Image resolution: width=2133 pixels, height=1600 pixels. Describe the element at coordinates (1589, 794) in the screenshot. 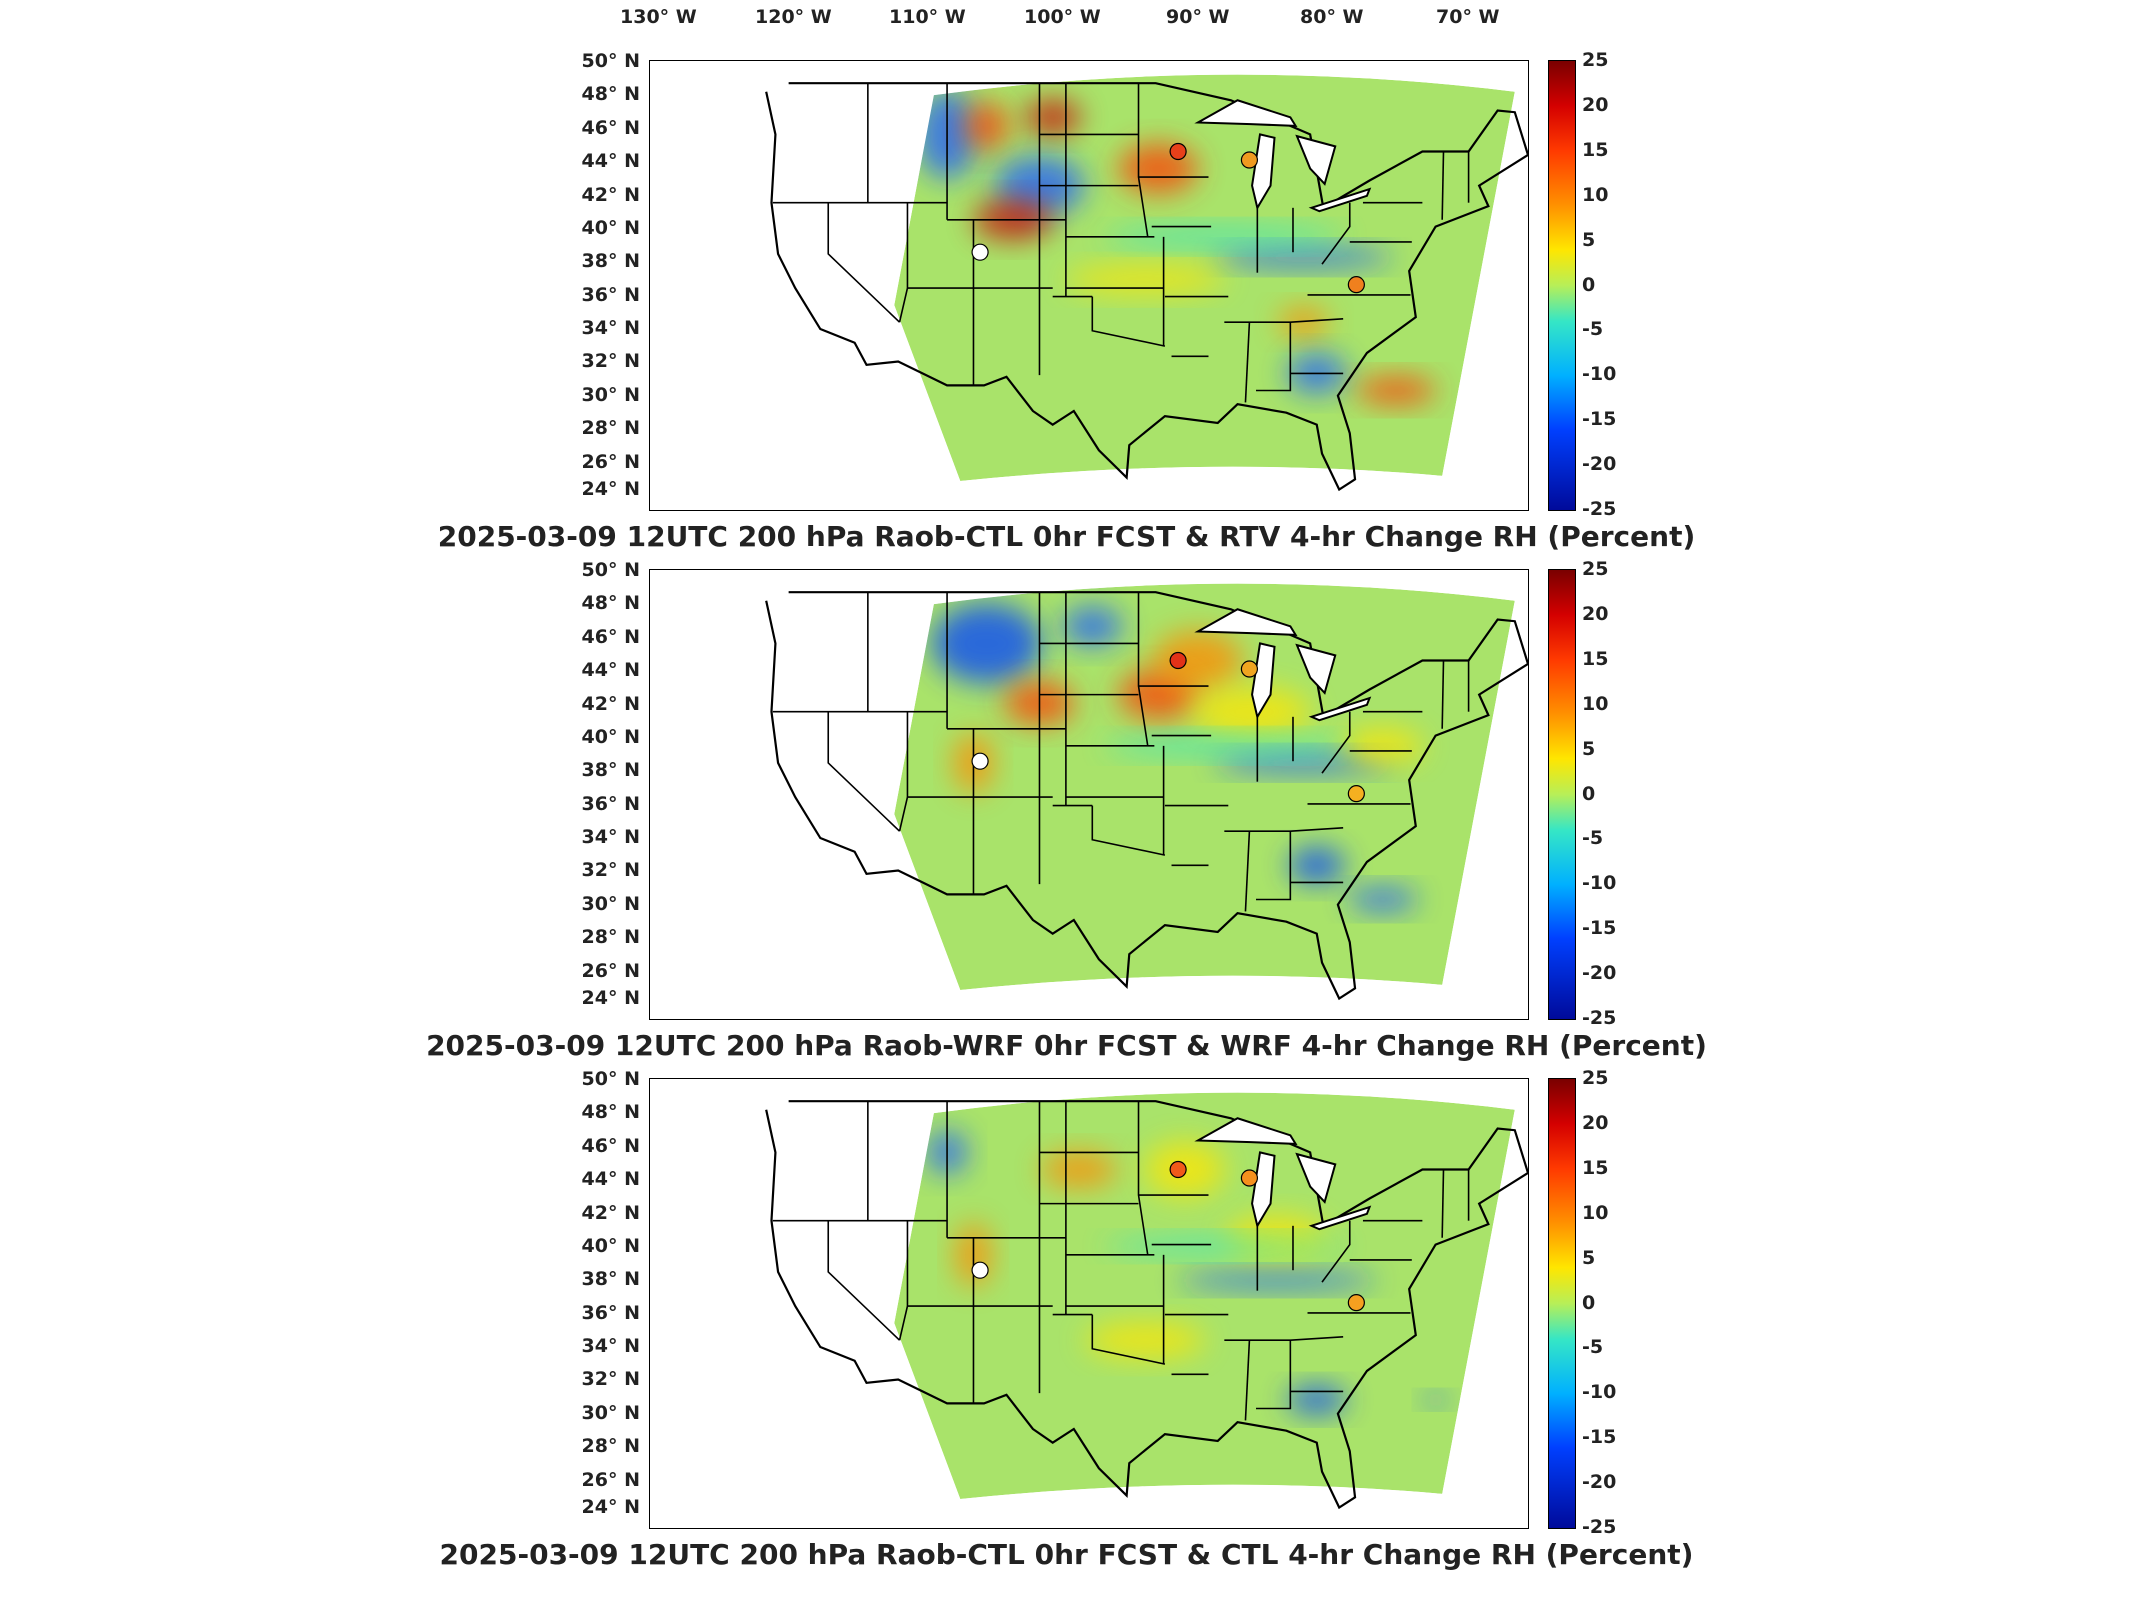

I see `colorbar-tick-label: 0` at that location.